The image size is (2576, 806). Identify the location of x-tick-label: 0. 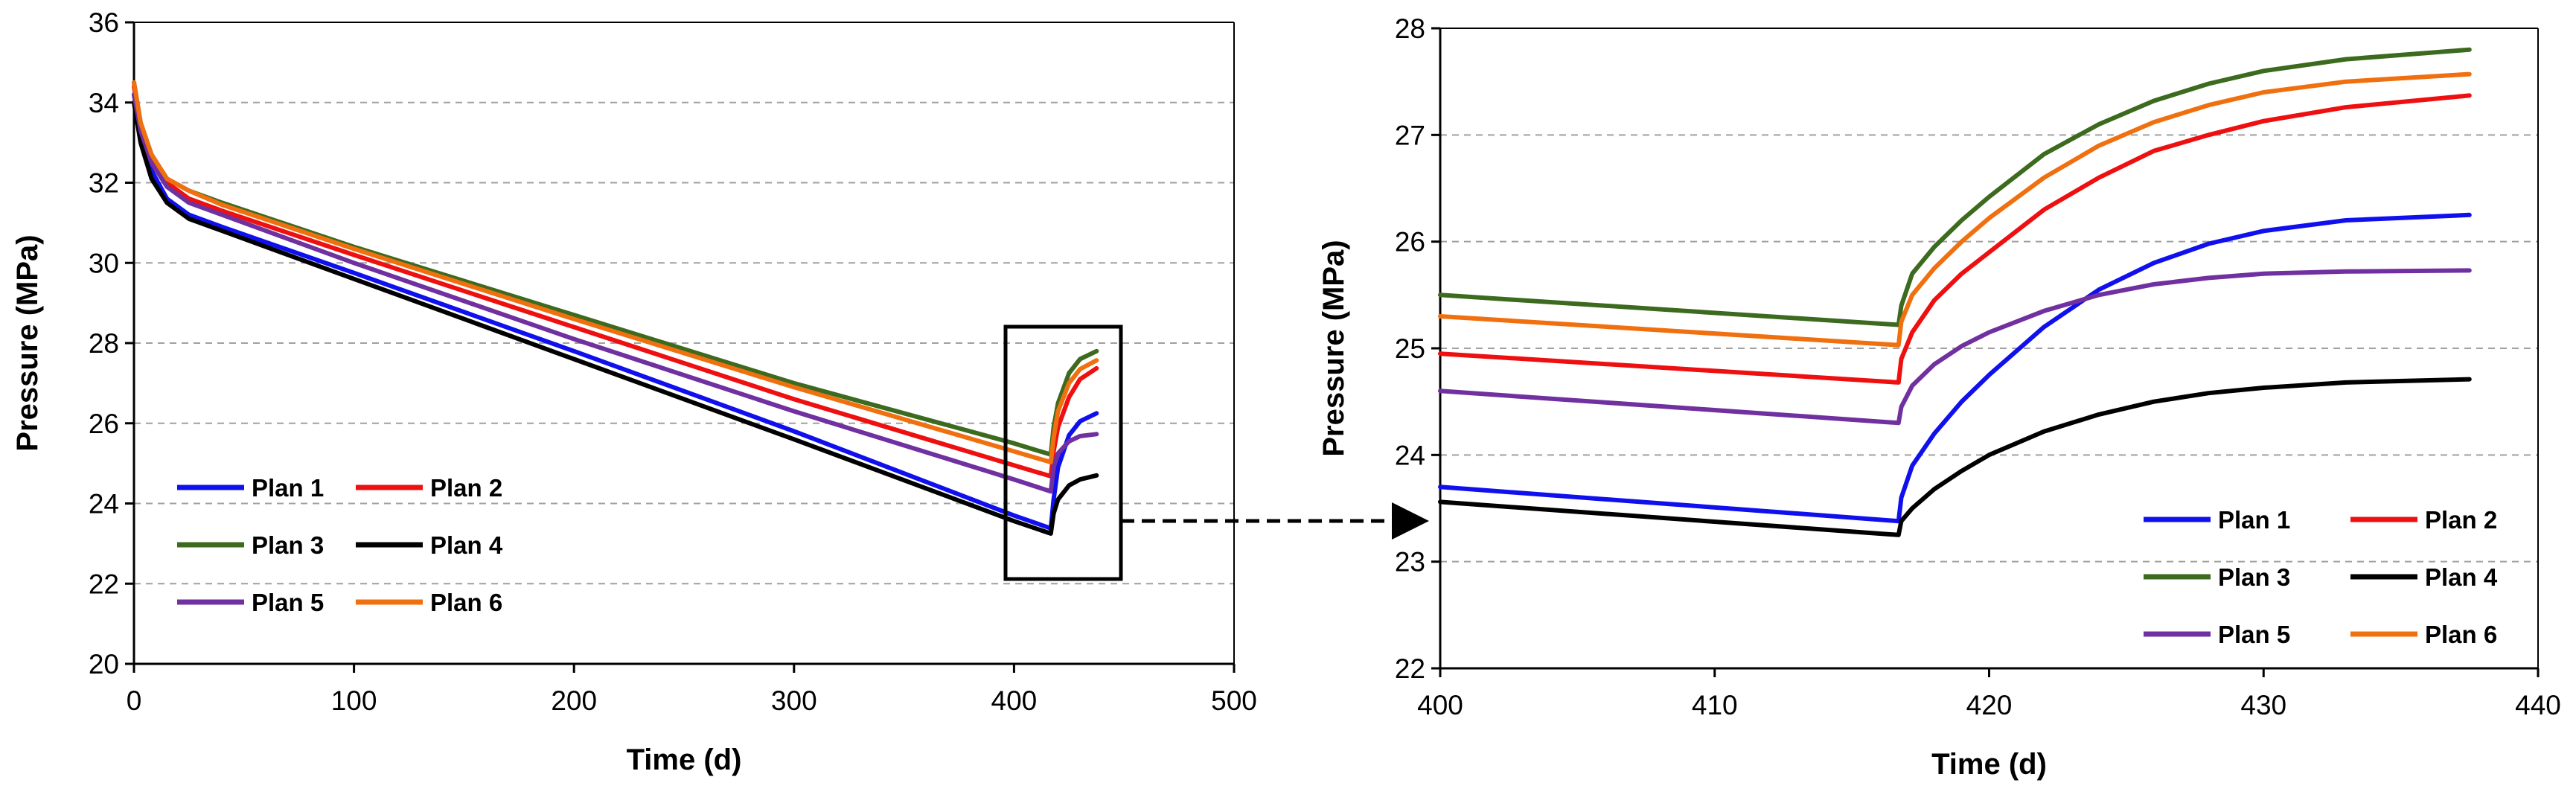
(134, 700).